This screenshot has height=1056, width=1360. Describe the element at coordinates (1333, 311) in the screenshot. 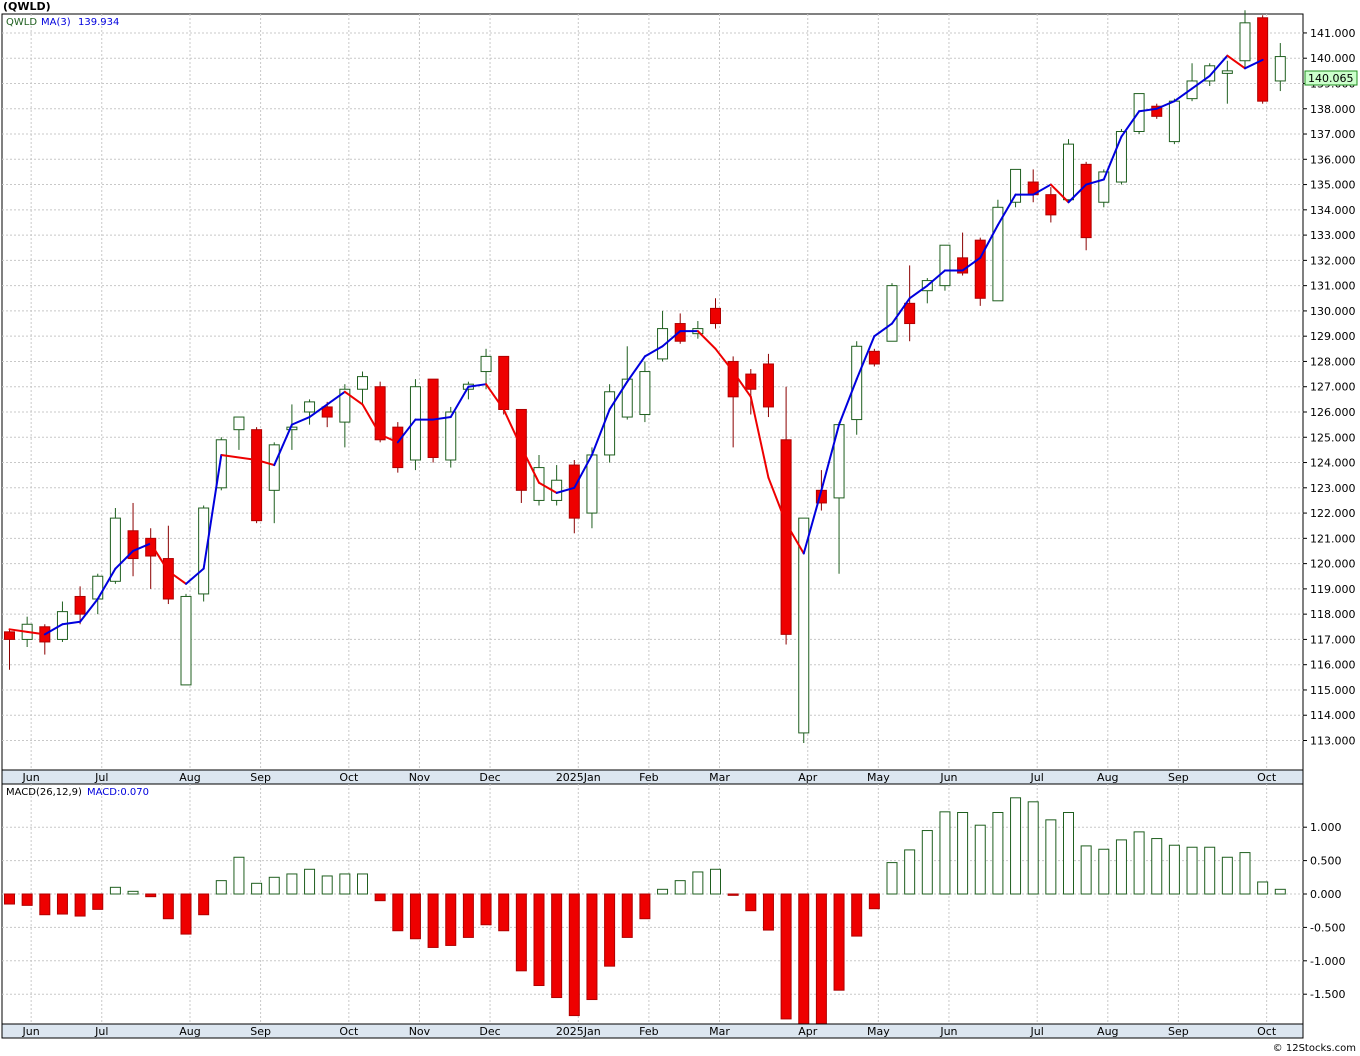

I see `price-y-tick-label: 130.000` at that location.